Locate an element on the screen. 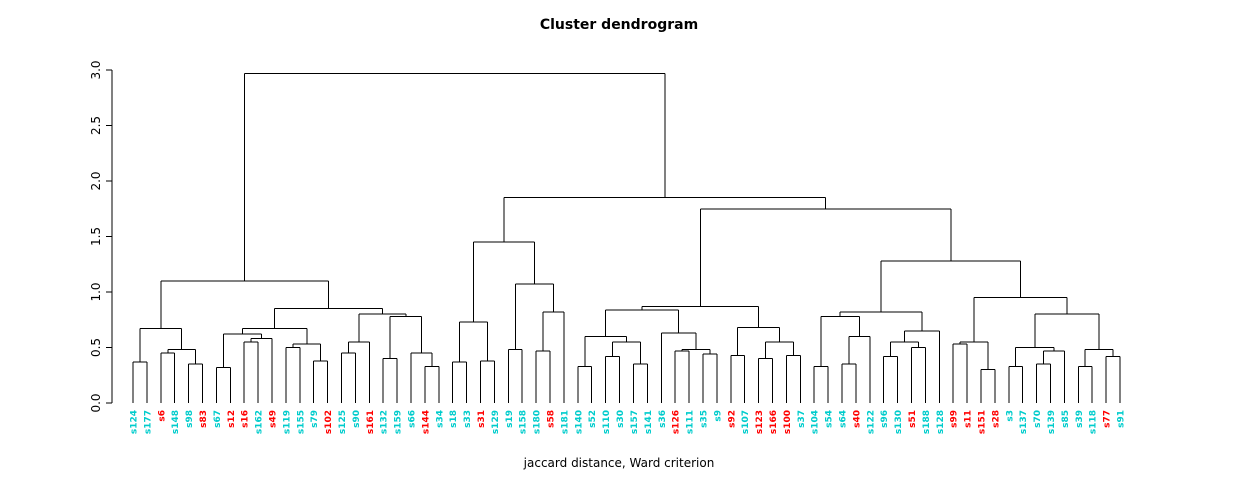 The image size is (1238, 500). chart-title: Cluster dendrogram is located at coordinates (619, 25).